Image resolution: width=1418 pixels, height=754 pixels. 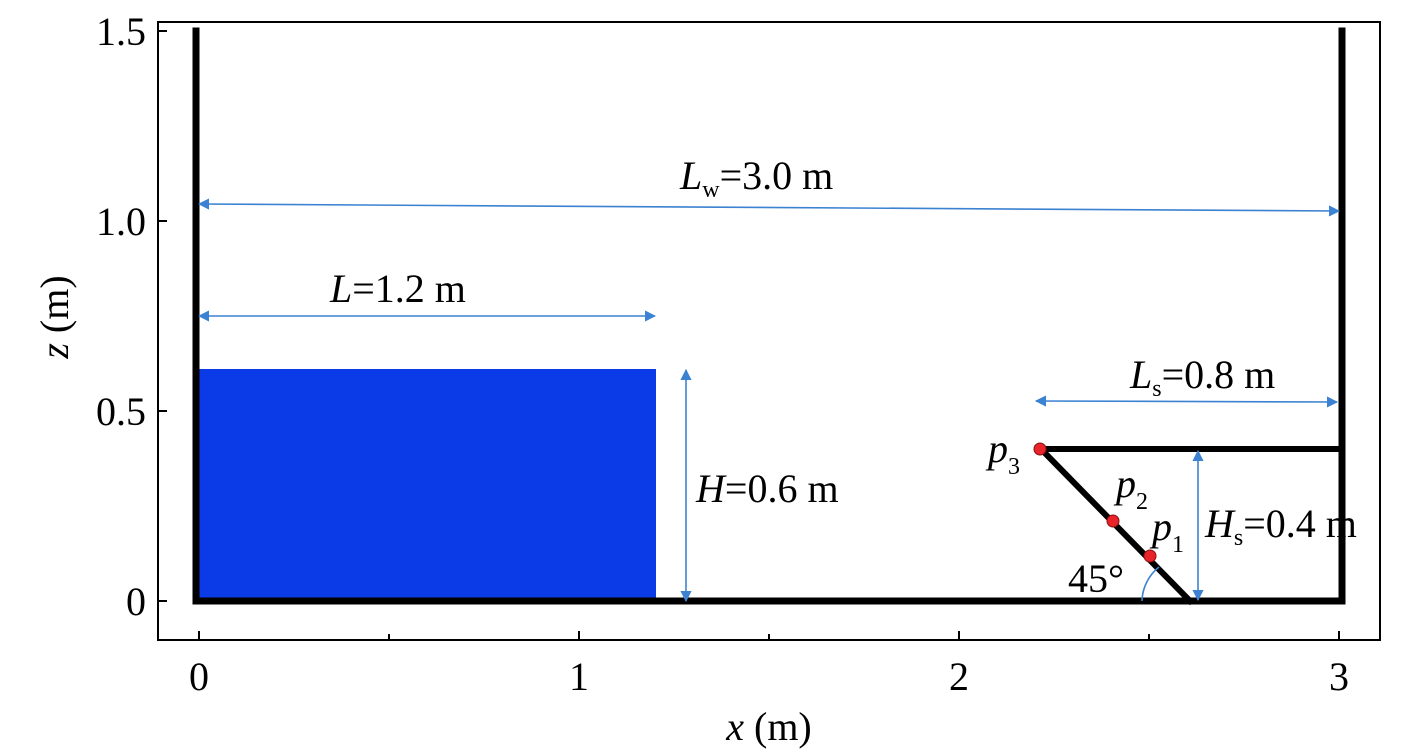 What do you see at coordinates (768, 726) in the screenshot?
I see `x-axis-title: x (m)` at bounding box center [768, 726].